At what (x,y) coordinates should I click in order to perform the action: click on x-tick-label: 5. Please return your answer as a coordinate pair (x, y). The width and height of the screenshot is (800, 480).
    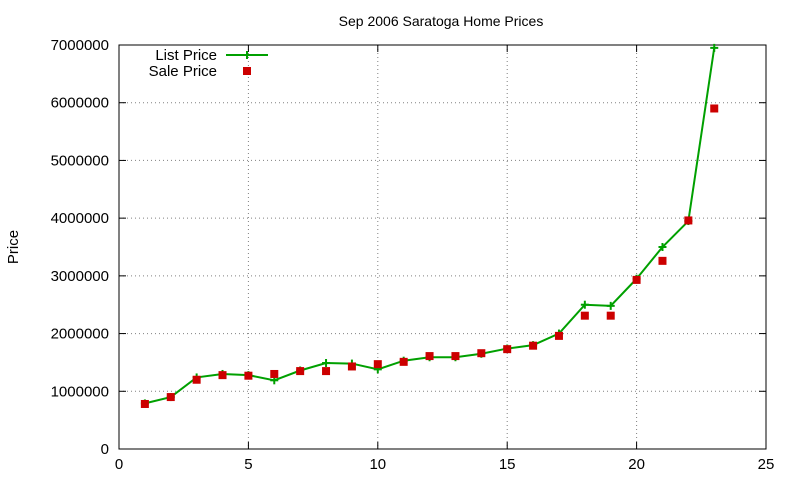
    Looking at the image, I should click on (248, 464).